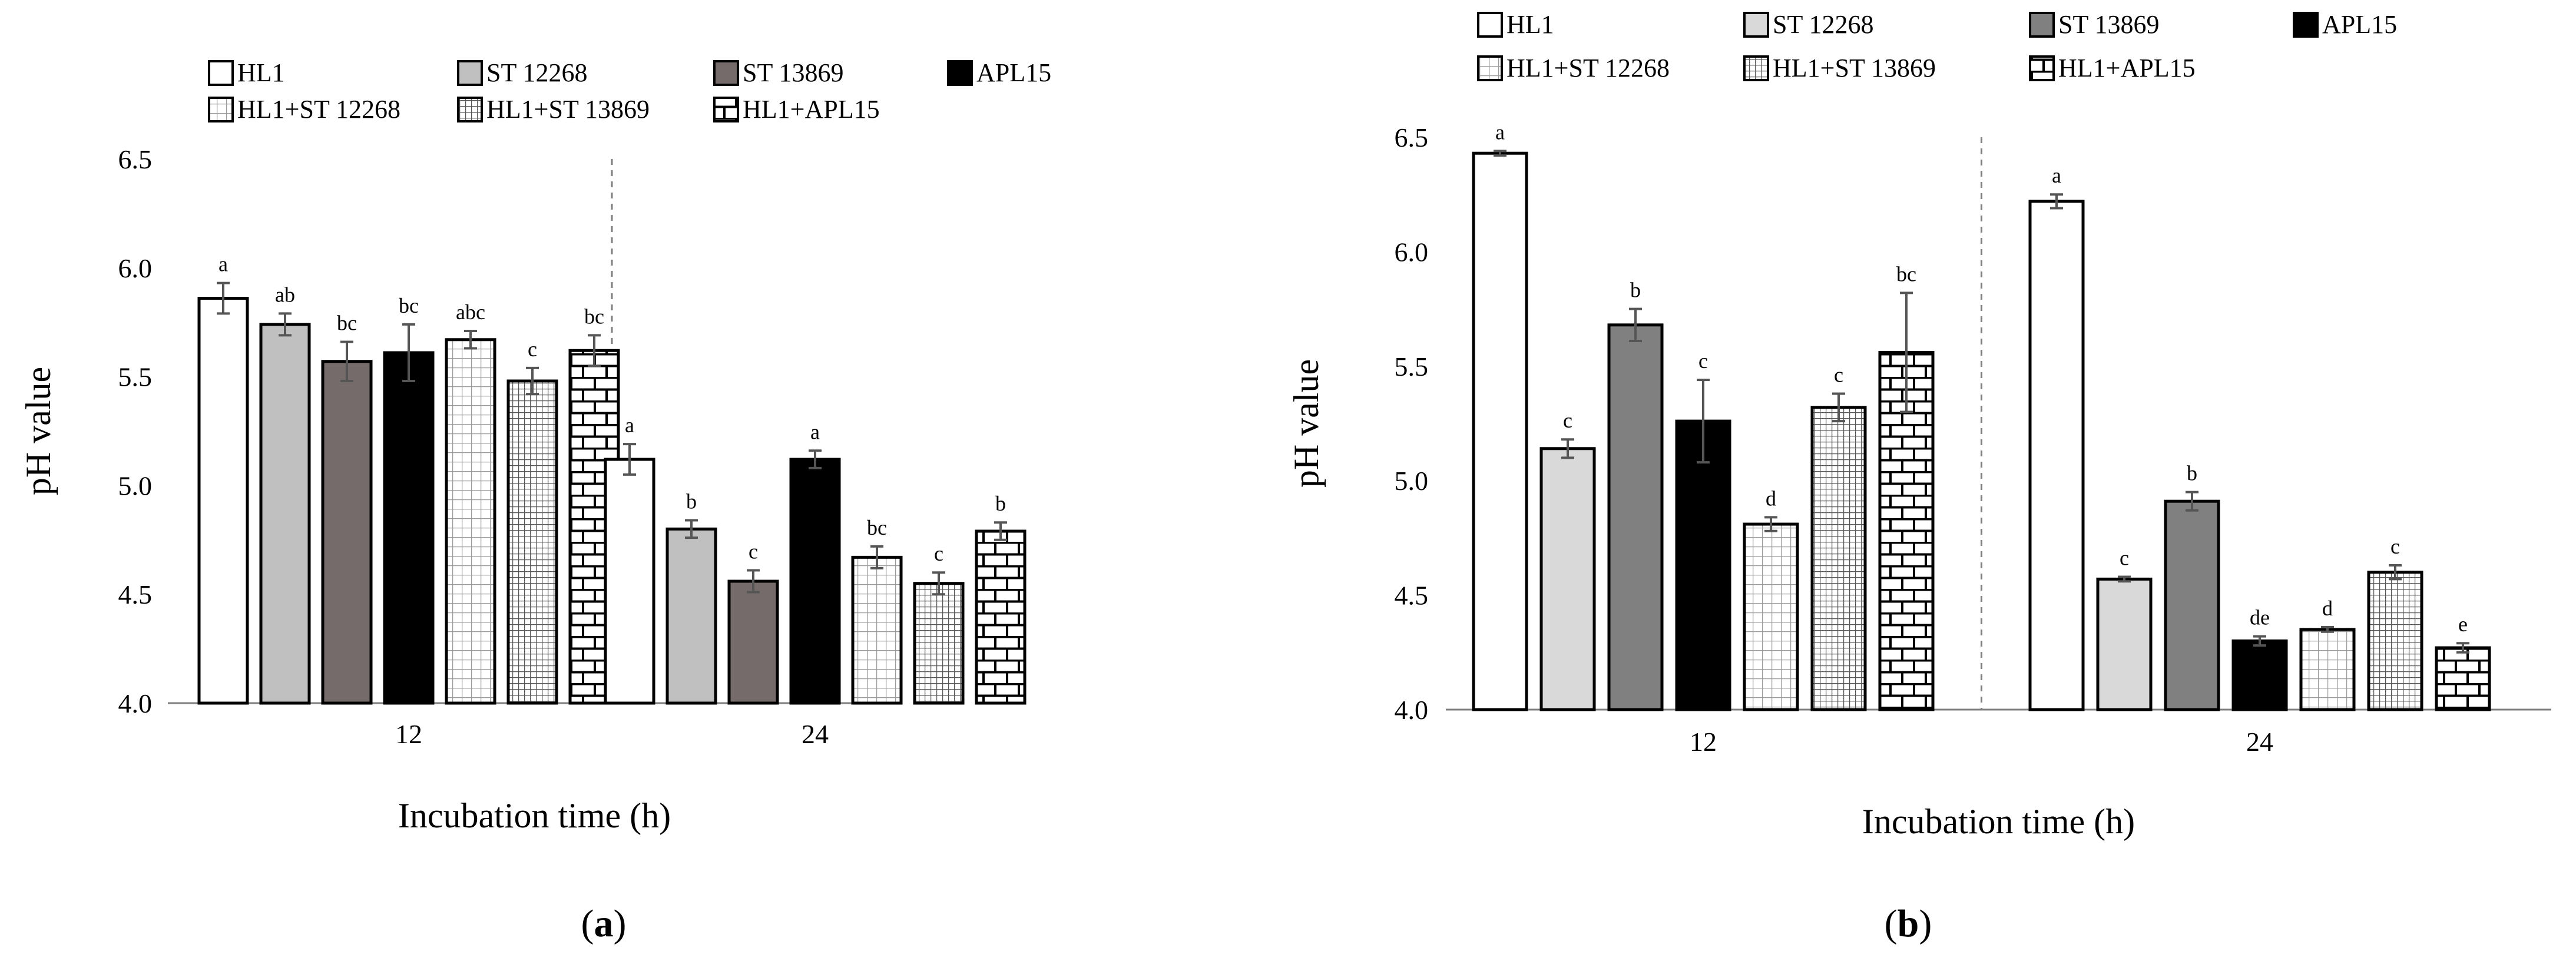  Describe the element at coordinates (1306, 423) in the screenshot. I see `panel-b-y-axis-title: pH value` at that location.